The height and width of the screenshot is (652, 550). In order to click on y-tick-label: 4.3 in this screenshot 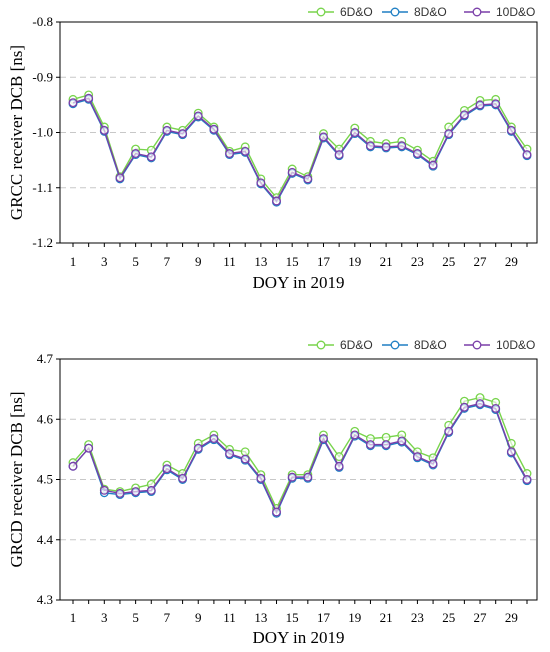, I will do `click(45, 599)`.